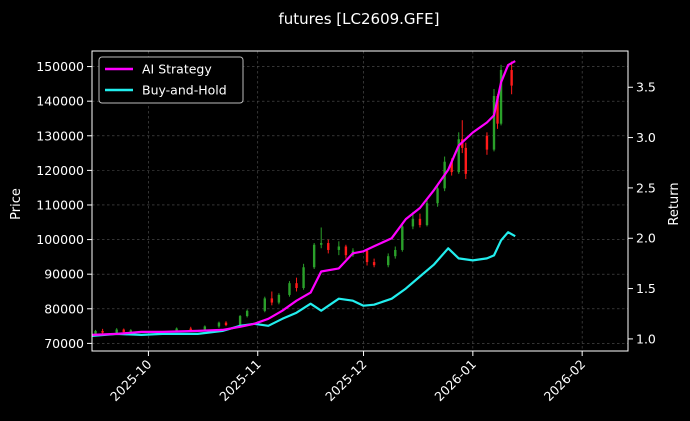 Image resolution: width=690 pixels, height=421 pixels. What do you see at coordinates (646, 288) in the screenshot?
I see `y-tick-label-right: 1.5` at bounding box center [646, 288].